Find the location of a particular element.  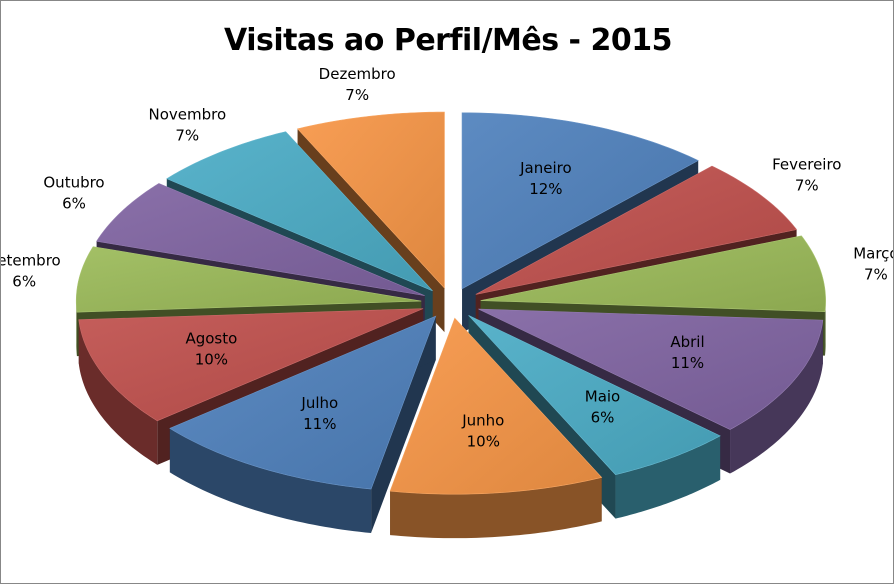

slice-label-category: Junho is located at coordinates (482, 420).